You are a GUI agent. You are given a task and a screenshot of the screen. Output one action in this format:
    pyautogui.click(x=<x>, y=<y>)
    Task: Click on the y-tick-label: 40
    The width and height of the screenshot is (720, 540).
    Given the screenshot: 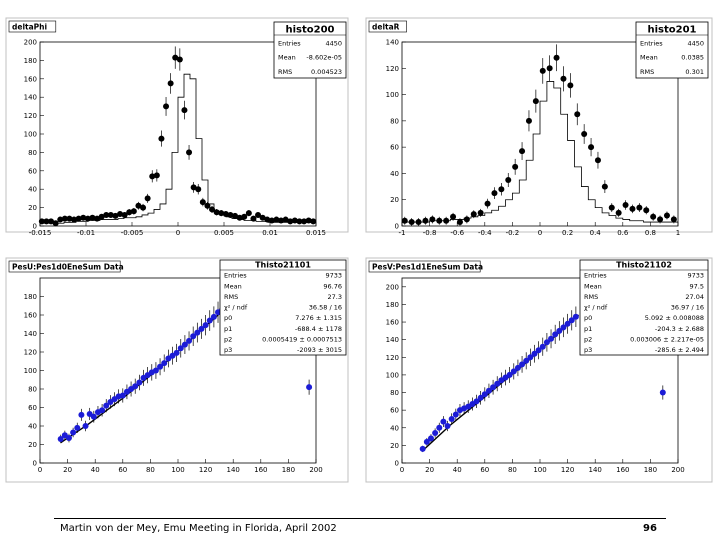 What is the action you would take?
    pyautogui.click(x=32, y=190)
    